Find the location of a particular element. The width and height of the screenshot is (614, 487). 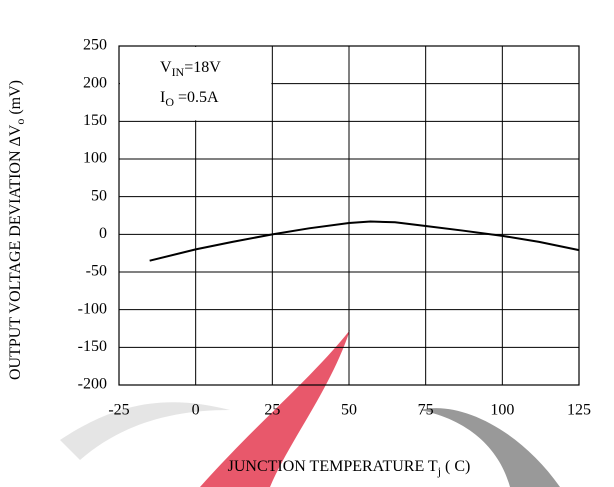

x-tick-label: -25 is located at coordinates (118, 410).